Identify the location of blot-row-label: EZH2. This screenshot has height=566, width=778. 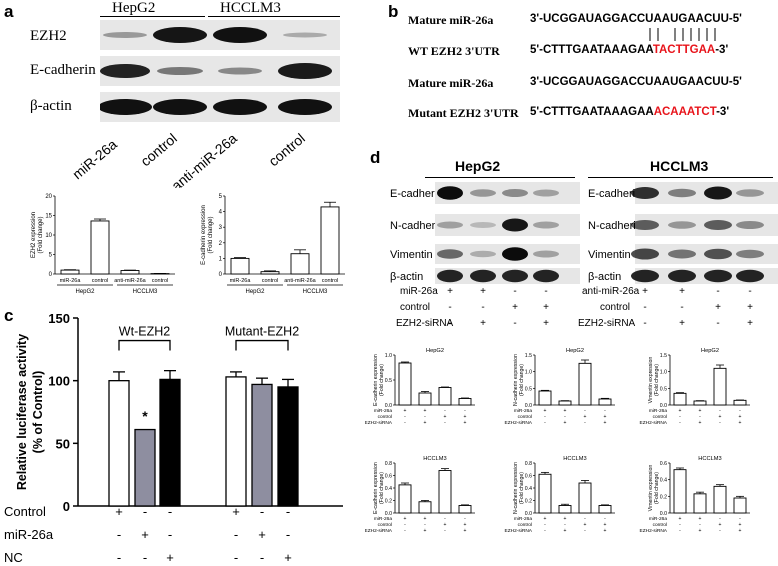
(48, 36).